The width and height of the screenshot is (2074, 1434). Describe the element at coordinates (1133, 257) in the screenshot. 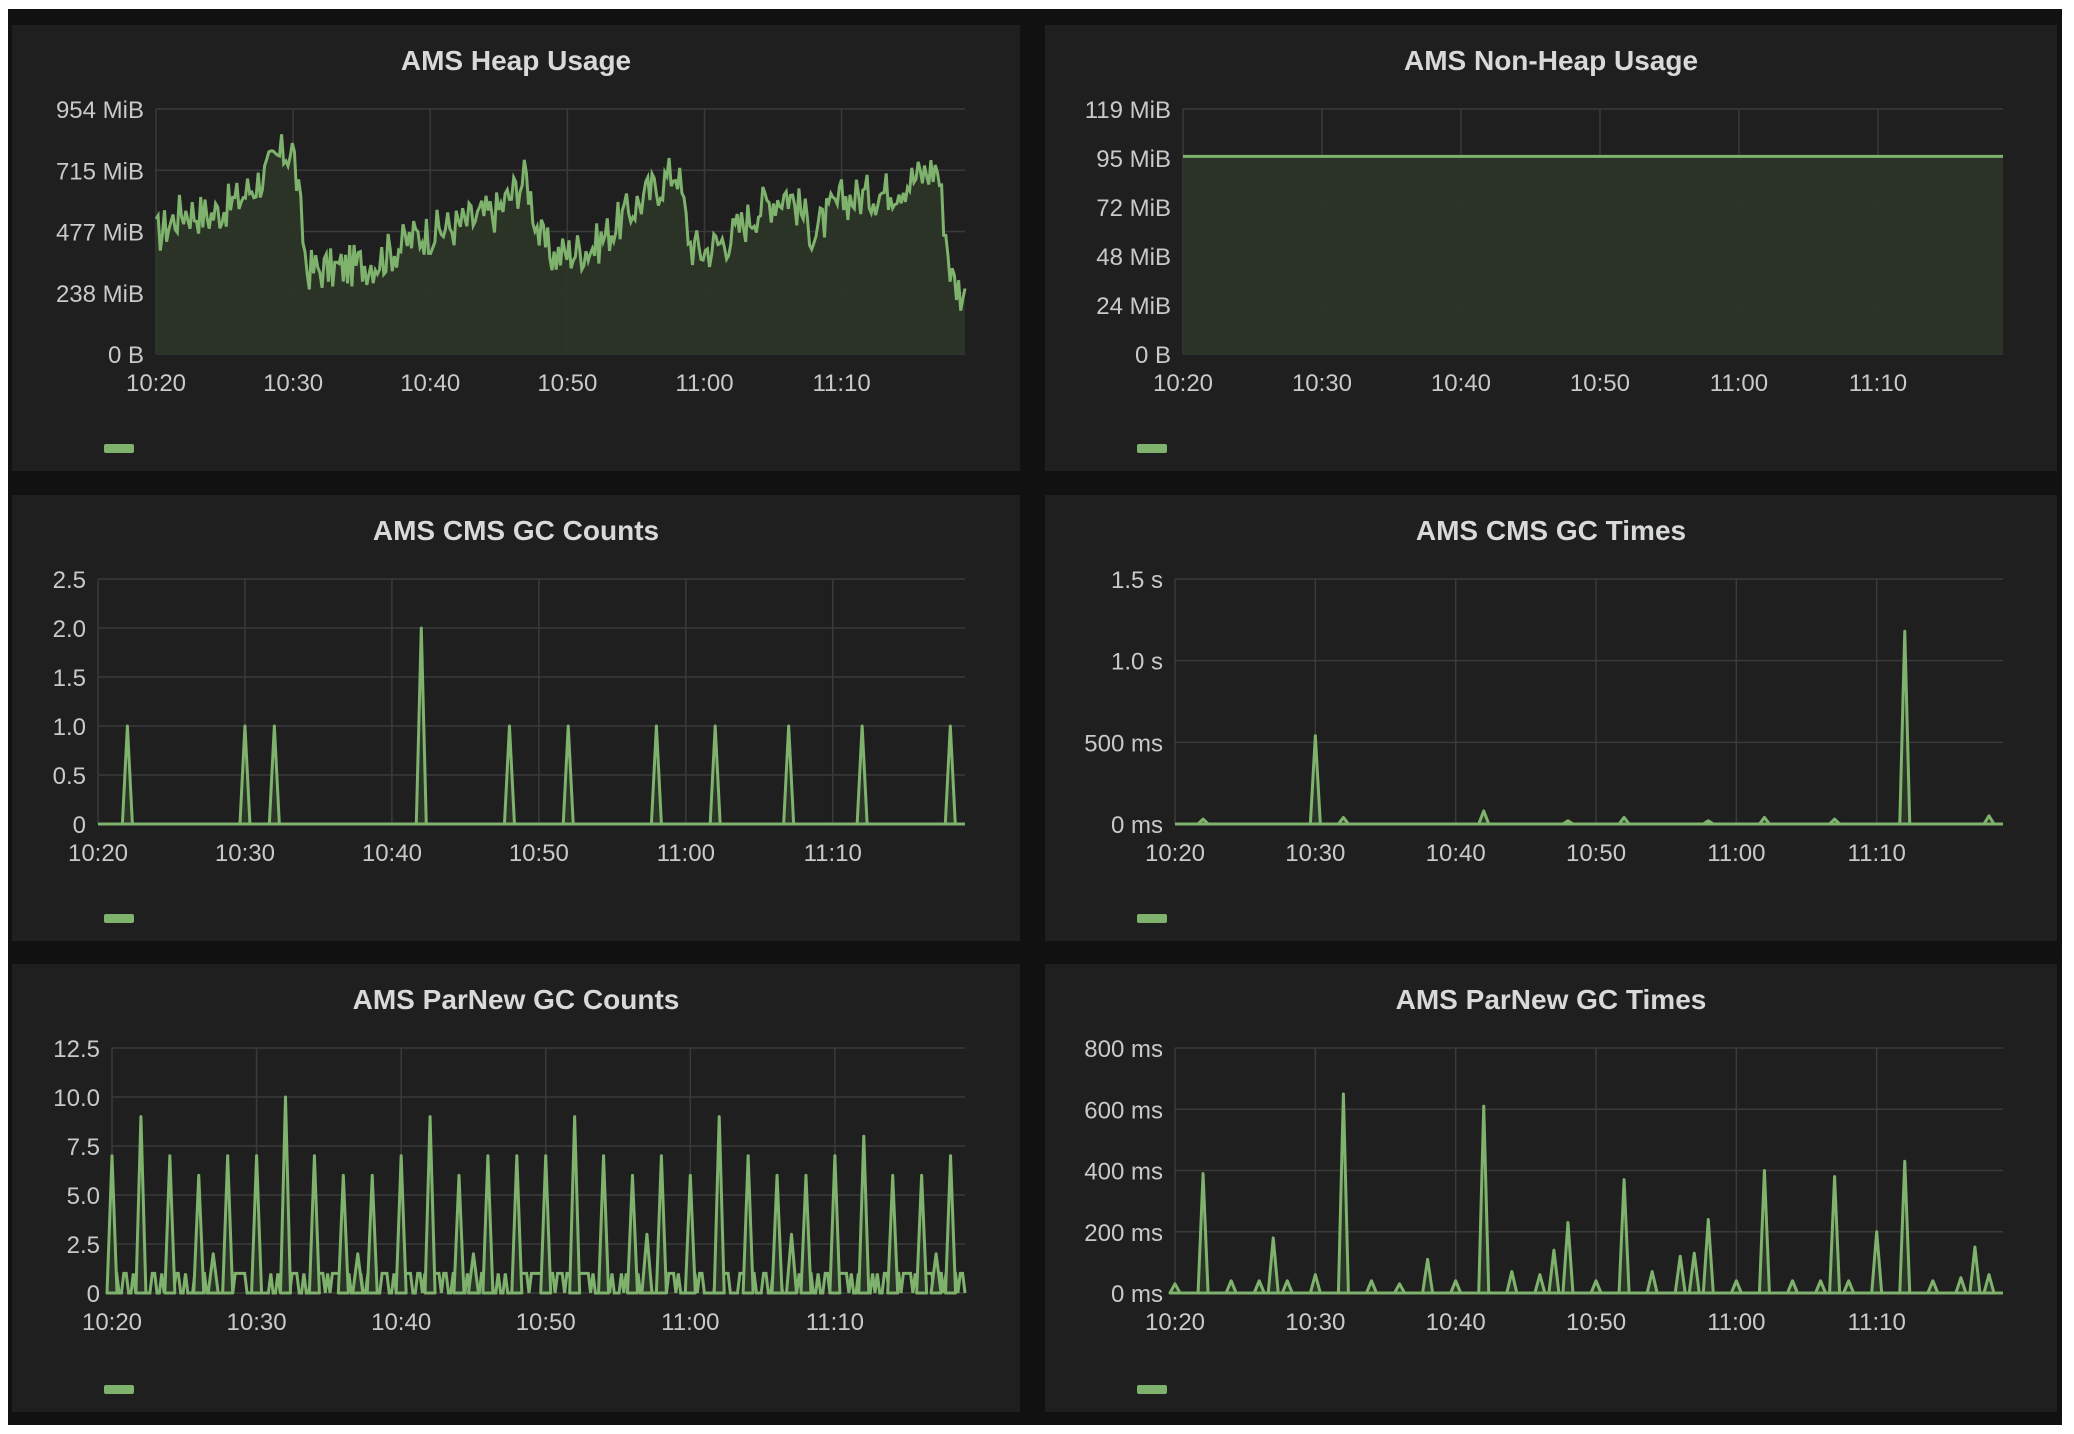

I see `y-tick-label: 48 MiB` at that location.